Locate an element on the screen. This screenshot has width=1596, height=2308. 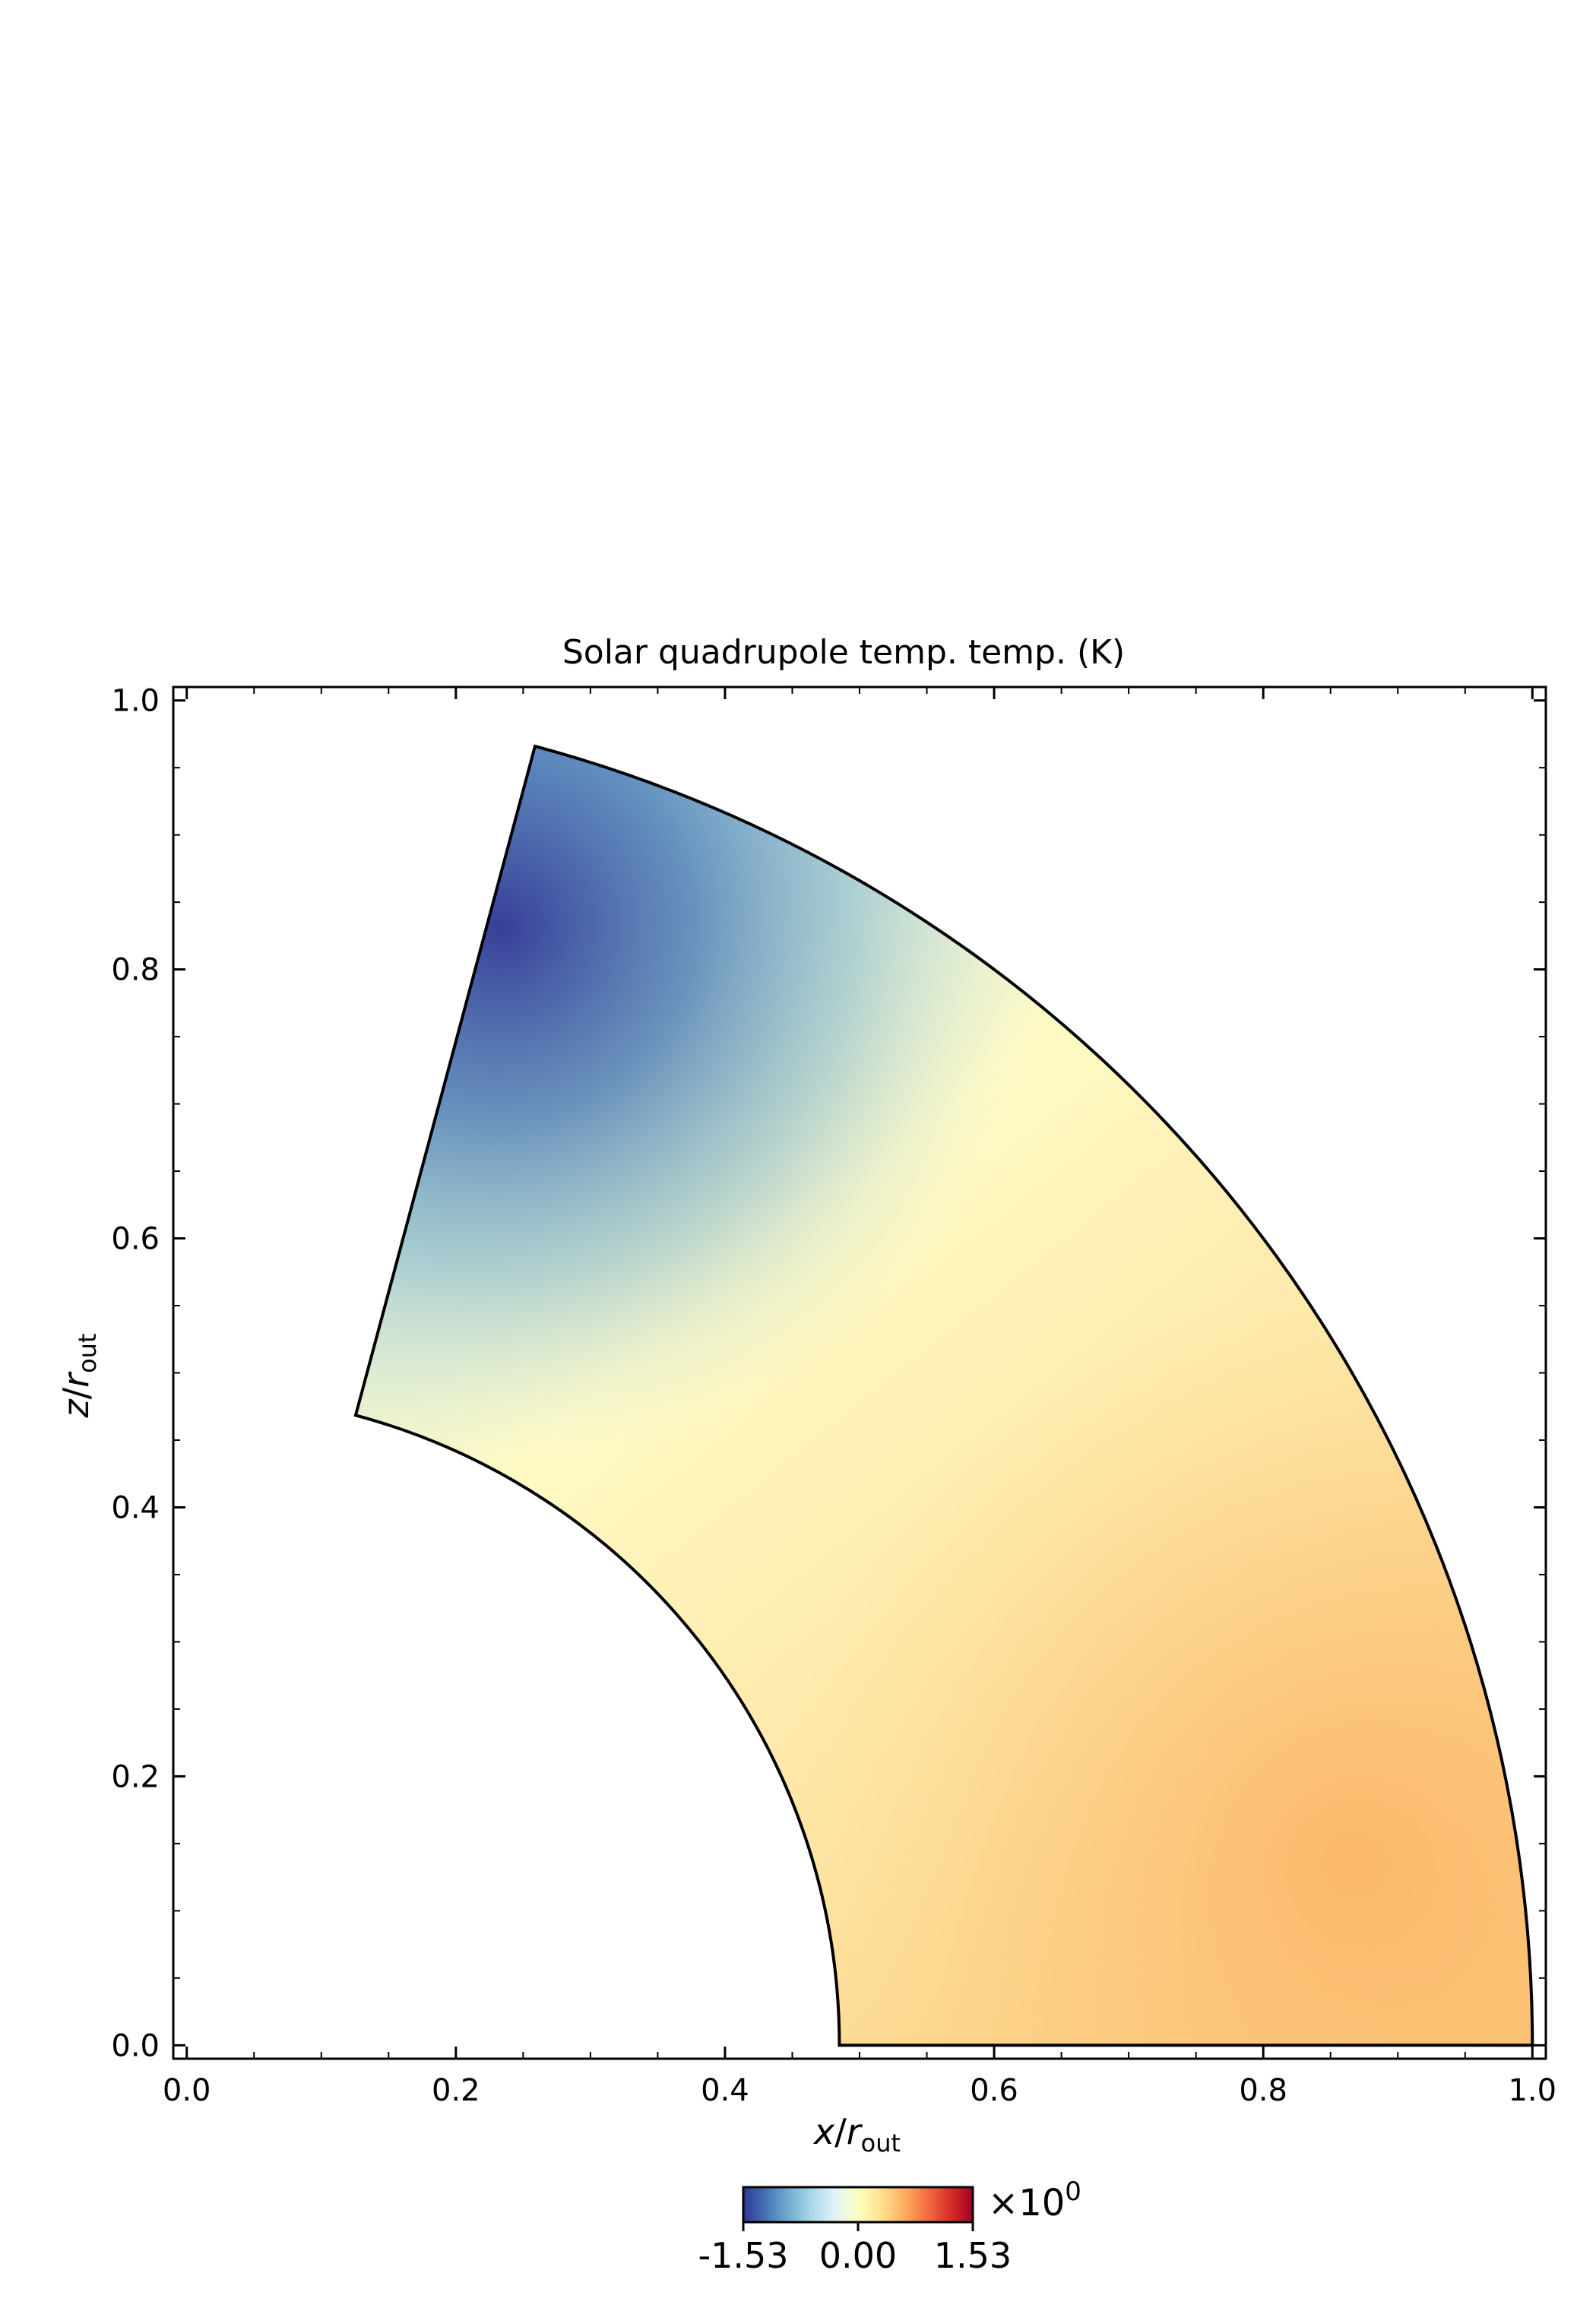
y-axis-label: z/rout is located at coordinates (79, 1376).